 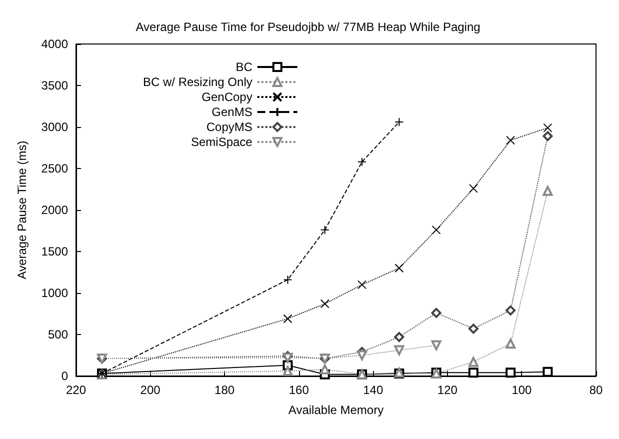 What do you see at coordinates (522, 390) in the screenshot?
I see `x-tick-label: 100` at bounding box center [522, 390].